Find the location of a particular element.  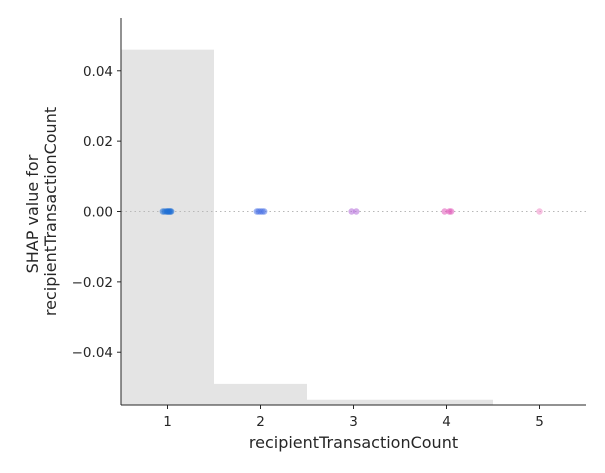

y-axis-label: SHAP value for recipientTransactionCount is located at coordinates (41, 211).